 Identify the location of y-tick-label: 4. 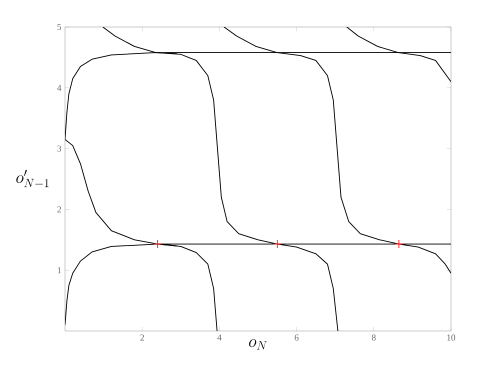
(59, 87).